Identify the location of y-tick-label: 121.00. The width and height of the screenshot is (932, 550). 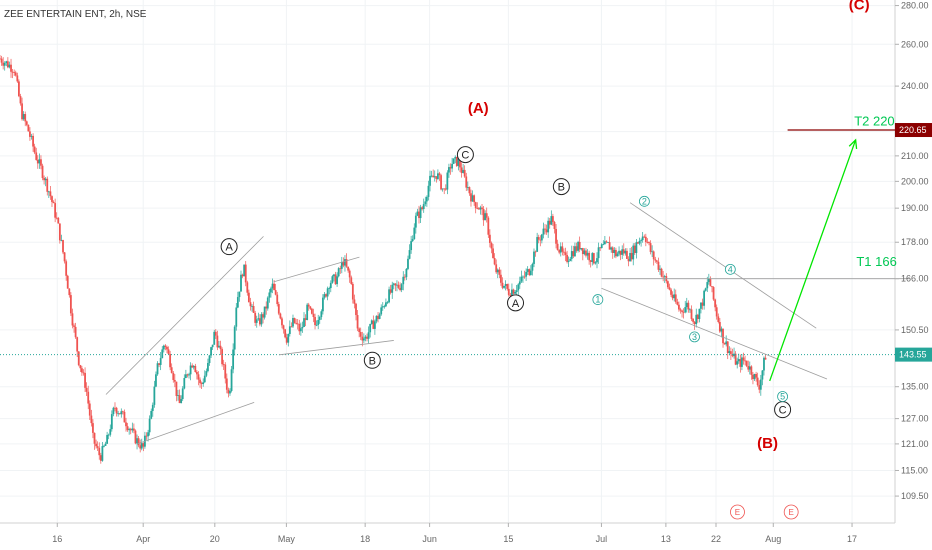
(915, 444).